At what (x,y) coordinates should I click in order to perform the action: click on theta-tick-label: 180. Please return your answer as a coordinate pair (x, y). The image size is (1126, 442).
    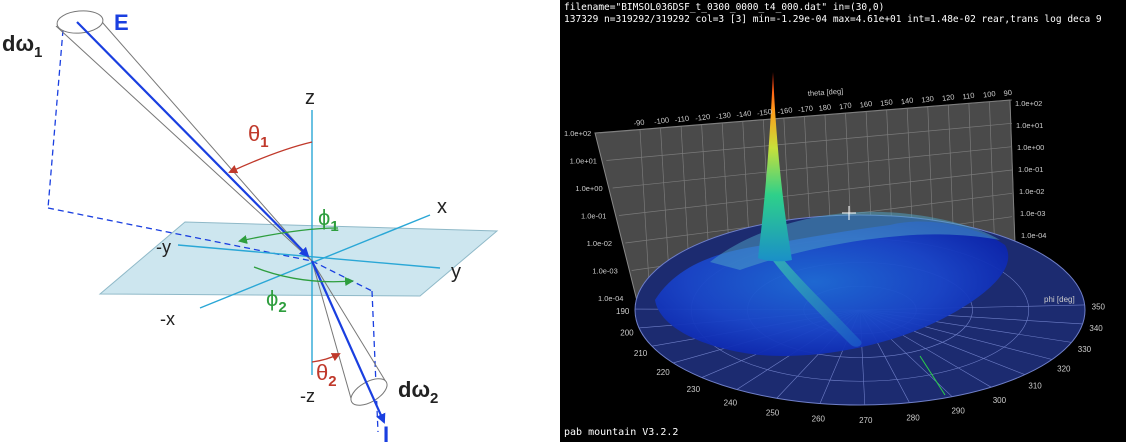
    Looking at the image, I should click on (825, 107).